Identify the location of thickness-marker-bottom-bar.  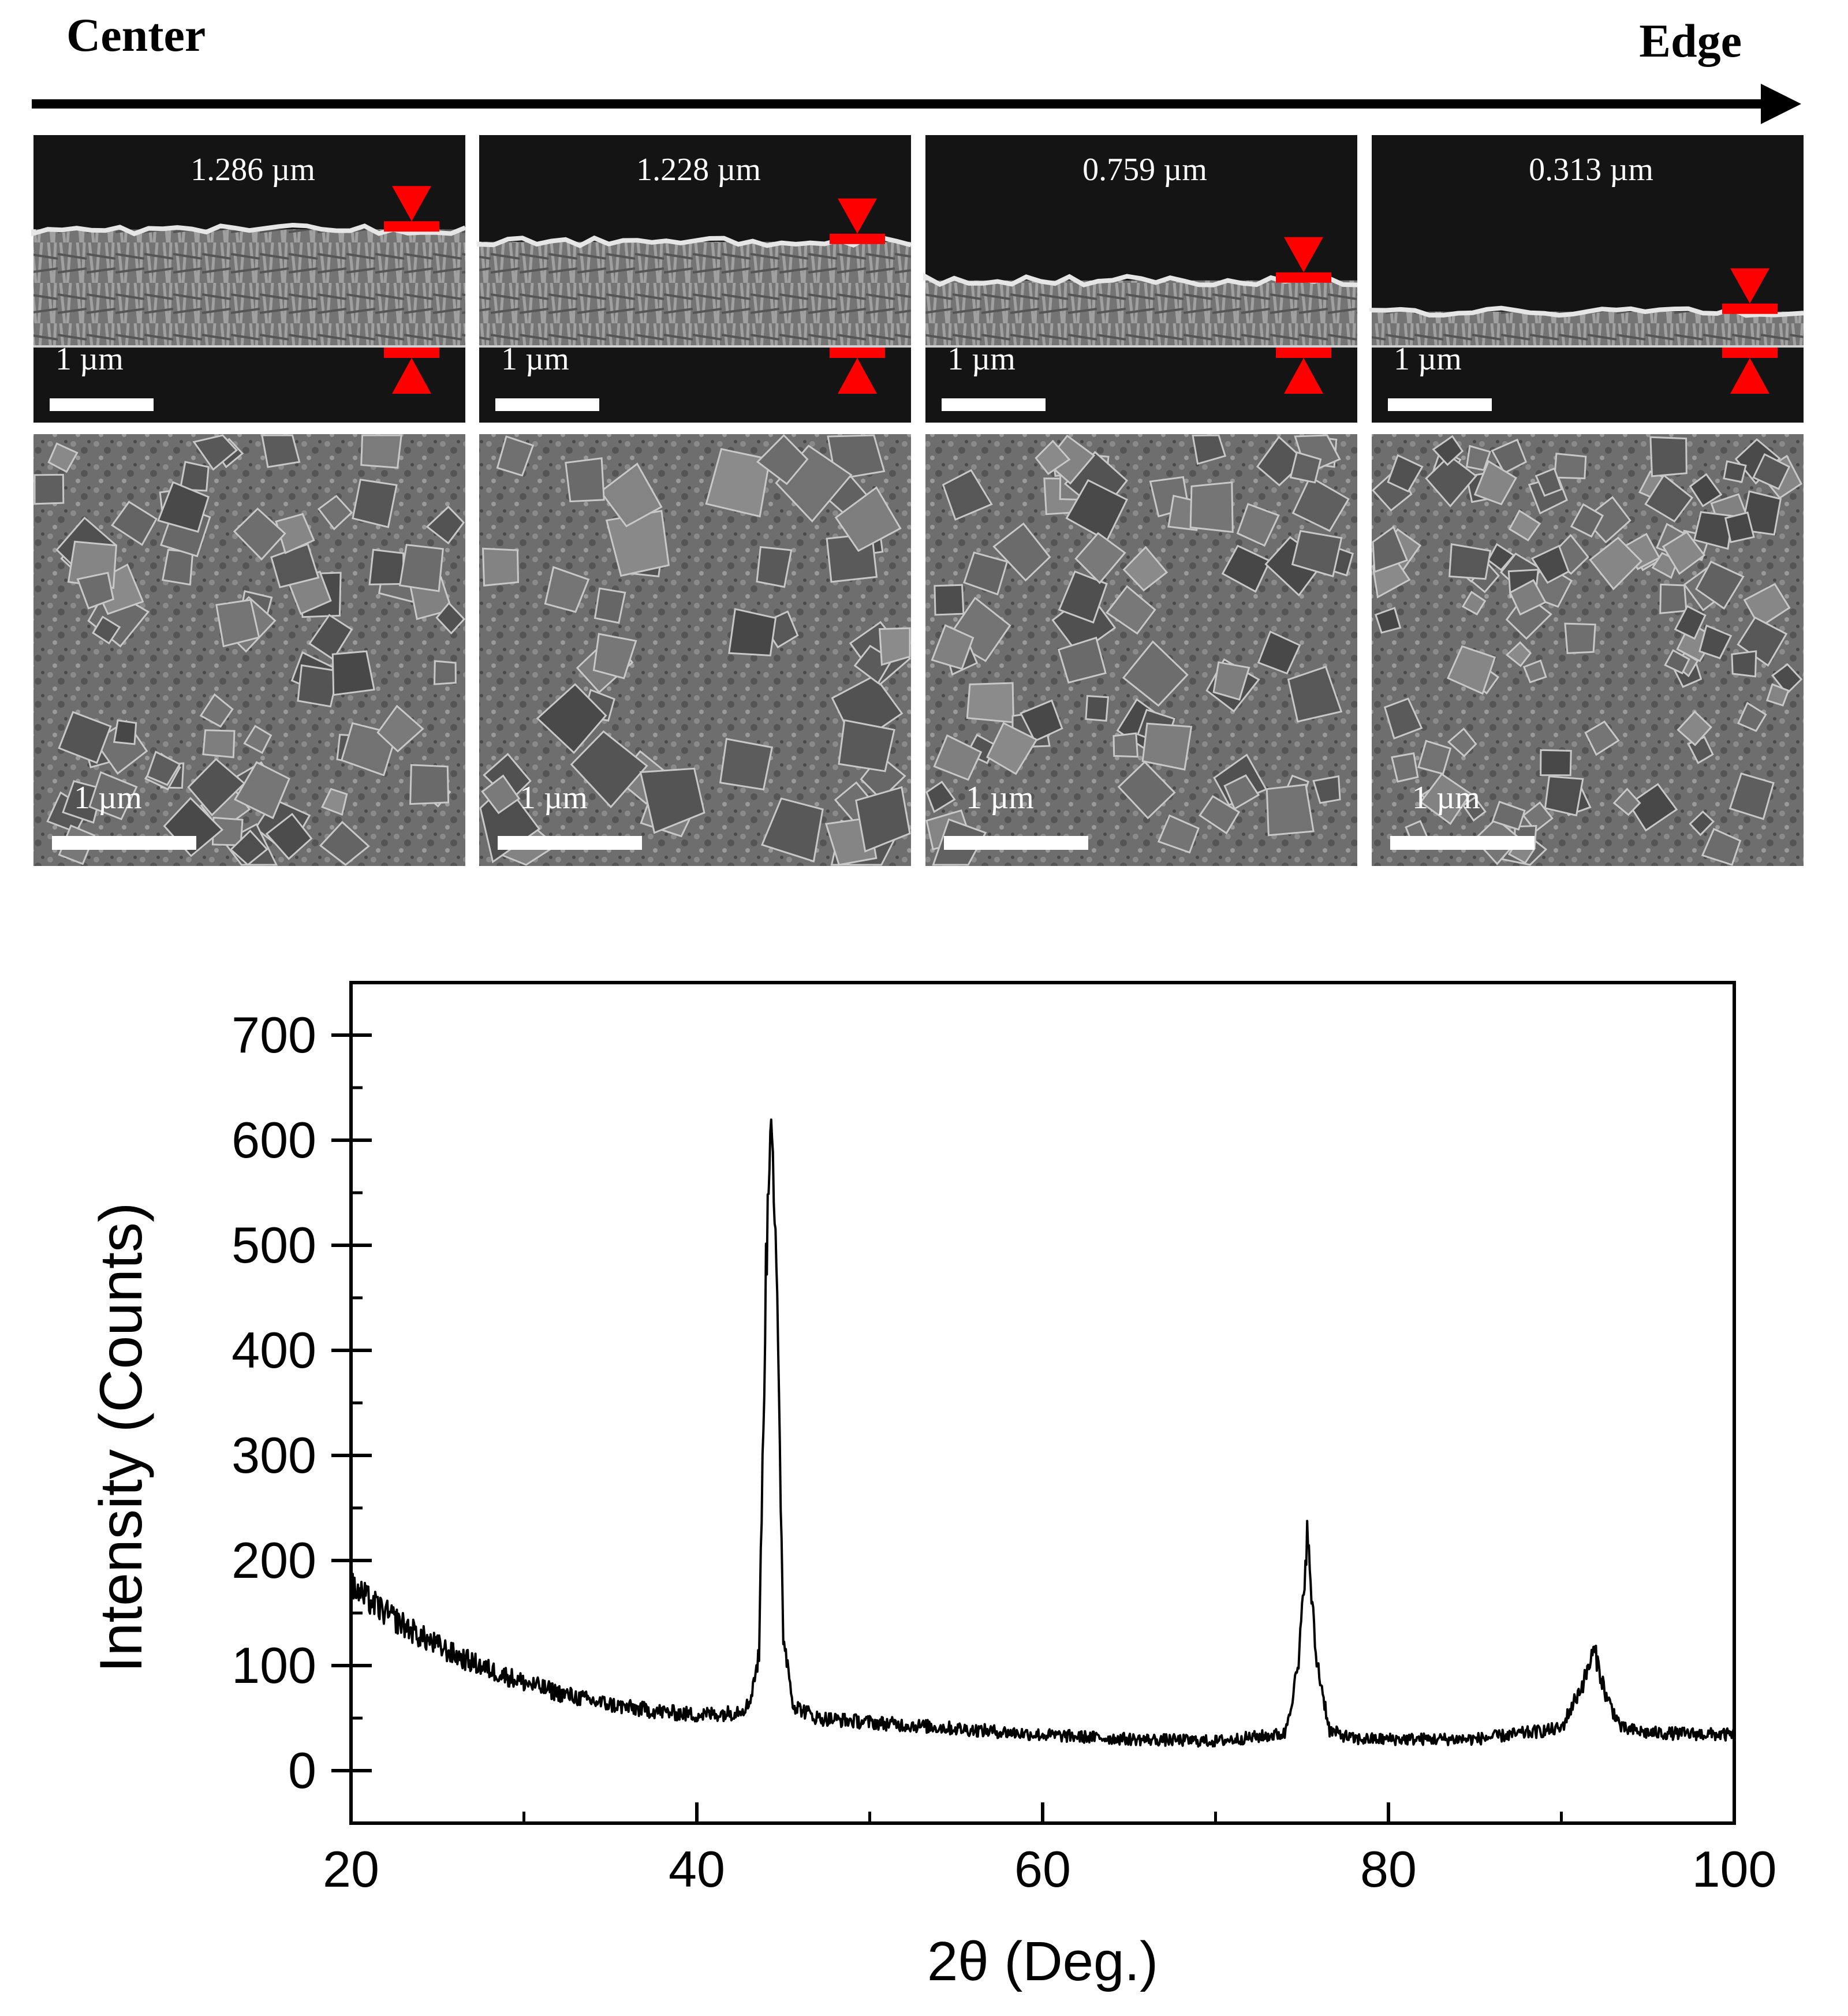
(1750, 353).